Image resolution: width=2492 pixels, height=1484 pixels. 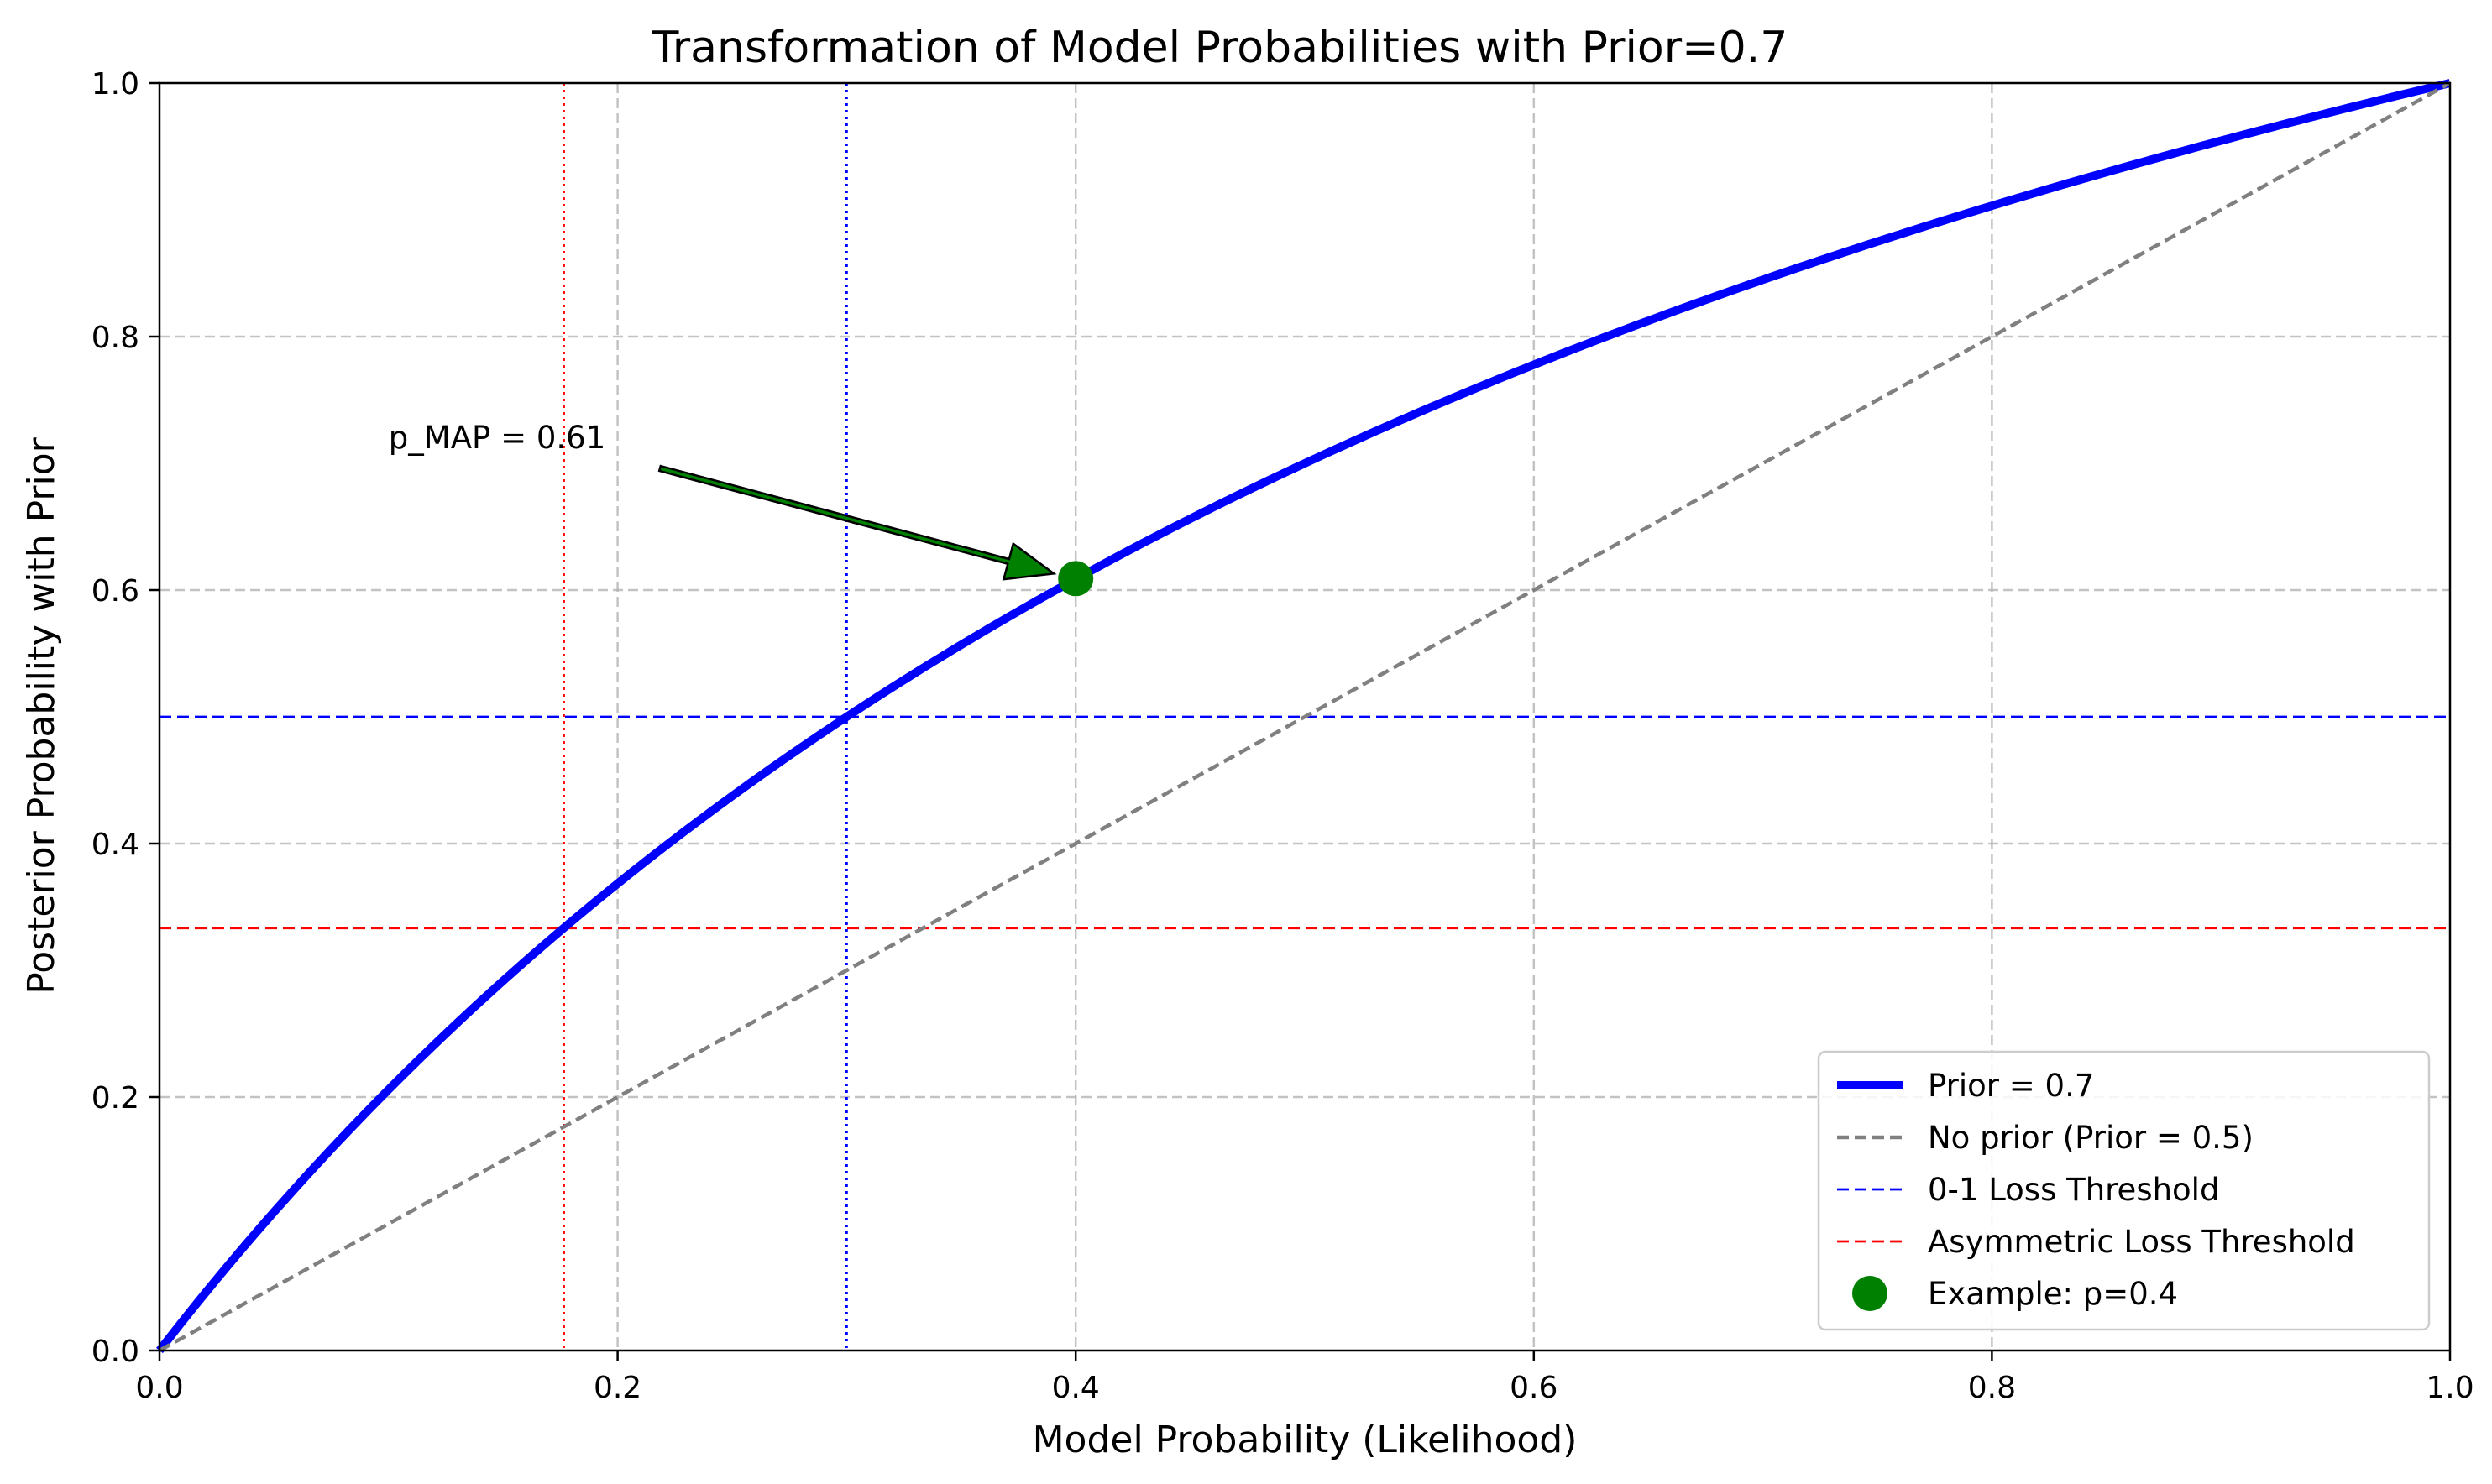 I want to click on y-tick-label: 0.4, so click(x=115, y=845).